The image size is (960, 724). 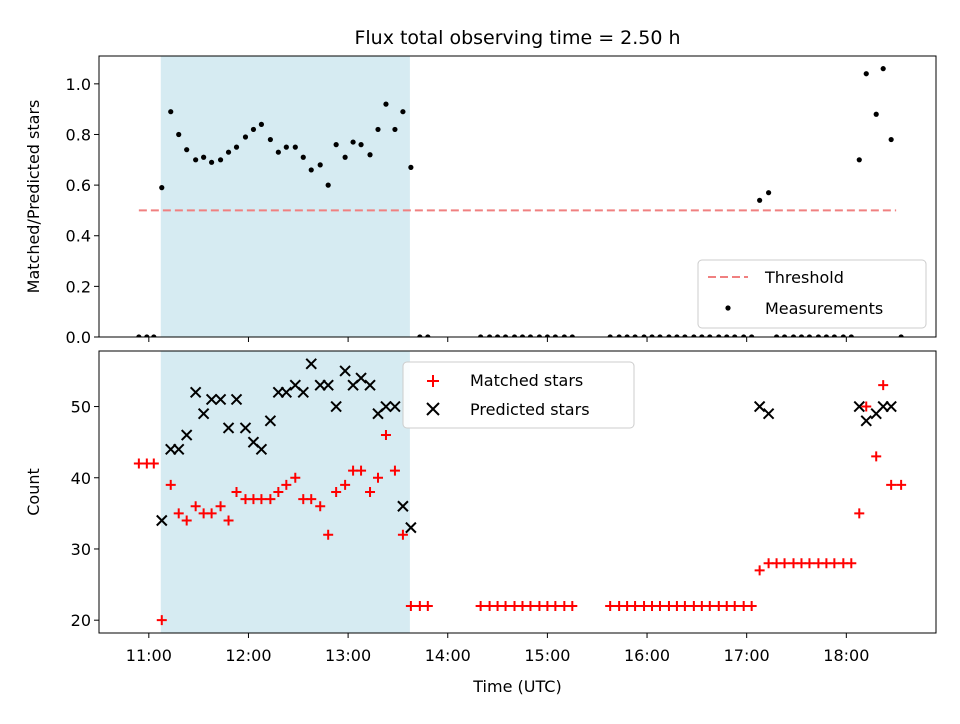 I want to click on y-tick-label: 30, so click(x=81, y=549).